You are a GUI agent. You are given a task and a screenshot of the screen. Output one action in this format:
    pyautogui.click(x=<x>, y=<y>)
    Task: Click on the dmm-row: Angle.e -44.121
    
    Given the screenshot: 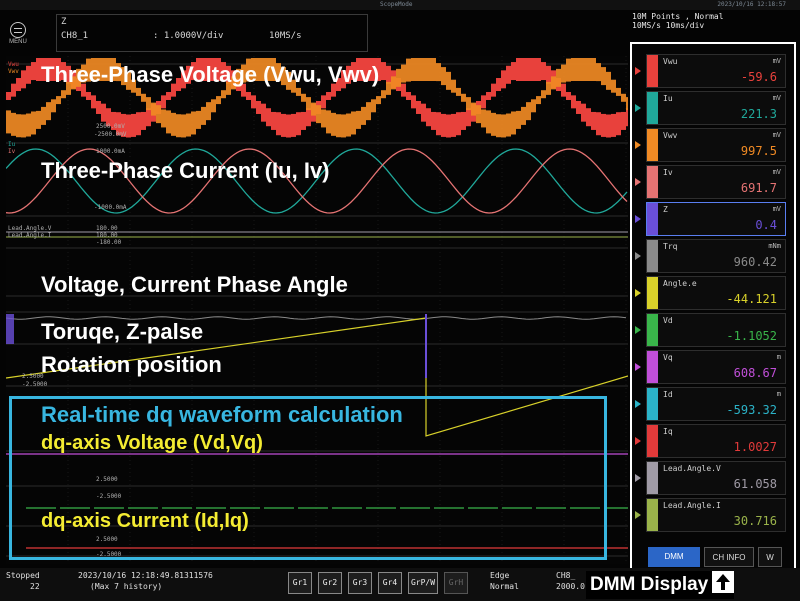 What is the action you would take?
    pyautogui.click(x=716, y=293)
    